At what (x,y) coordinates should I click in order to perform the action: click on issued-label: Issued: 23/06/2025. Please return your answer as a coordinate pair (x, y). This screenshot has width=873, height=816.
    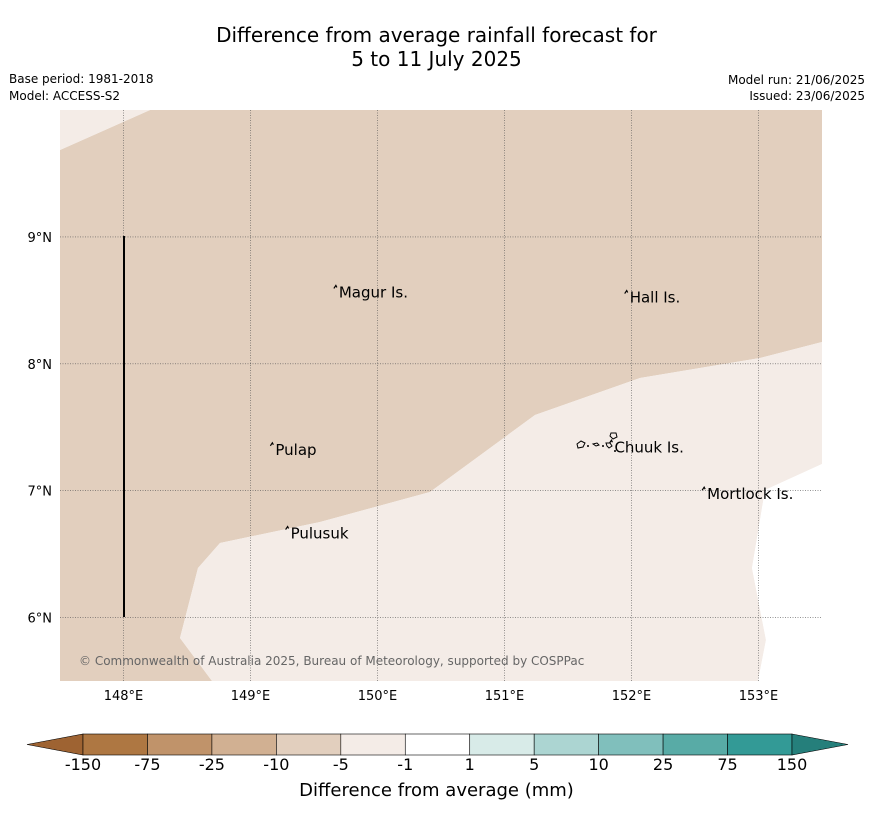
    Looking at the image, I should click on (807, 96).